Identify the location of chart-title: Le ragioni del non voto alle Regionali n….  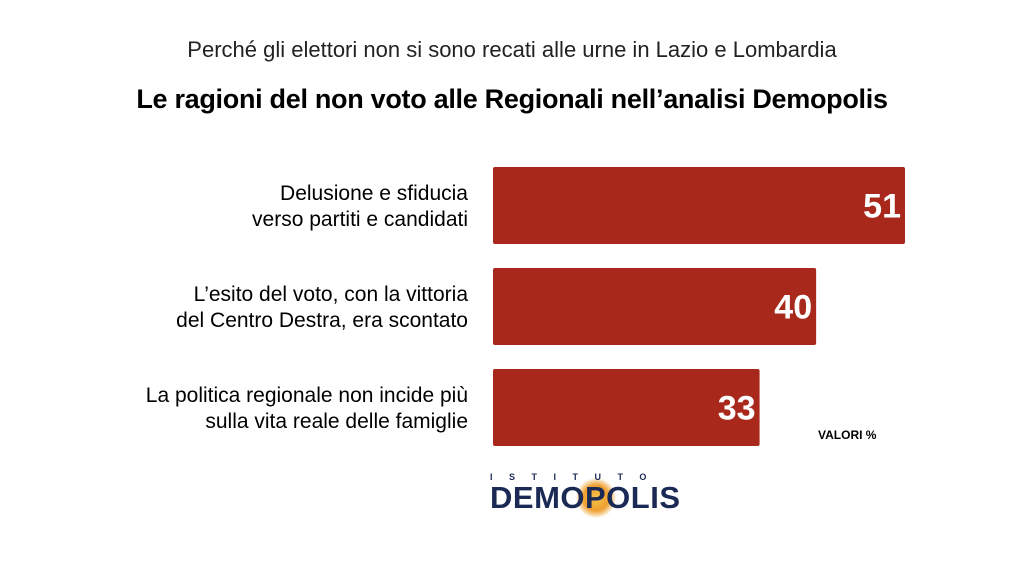
(512, 99).